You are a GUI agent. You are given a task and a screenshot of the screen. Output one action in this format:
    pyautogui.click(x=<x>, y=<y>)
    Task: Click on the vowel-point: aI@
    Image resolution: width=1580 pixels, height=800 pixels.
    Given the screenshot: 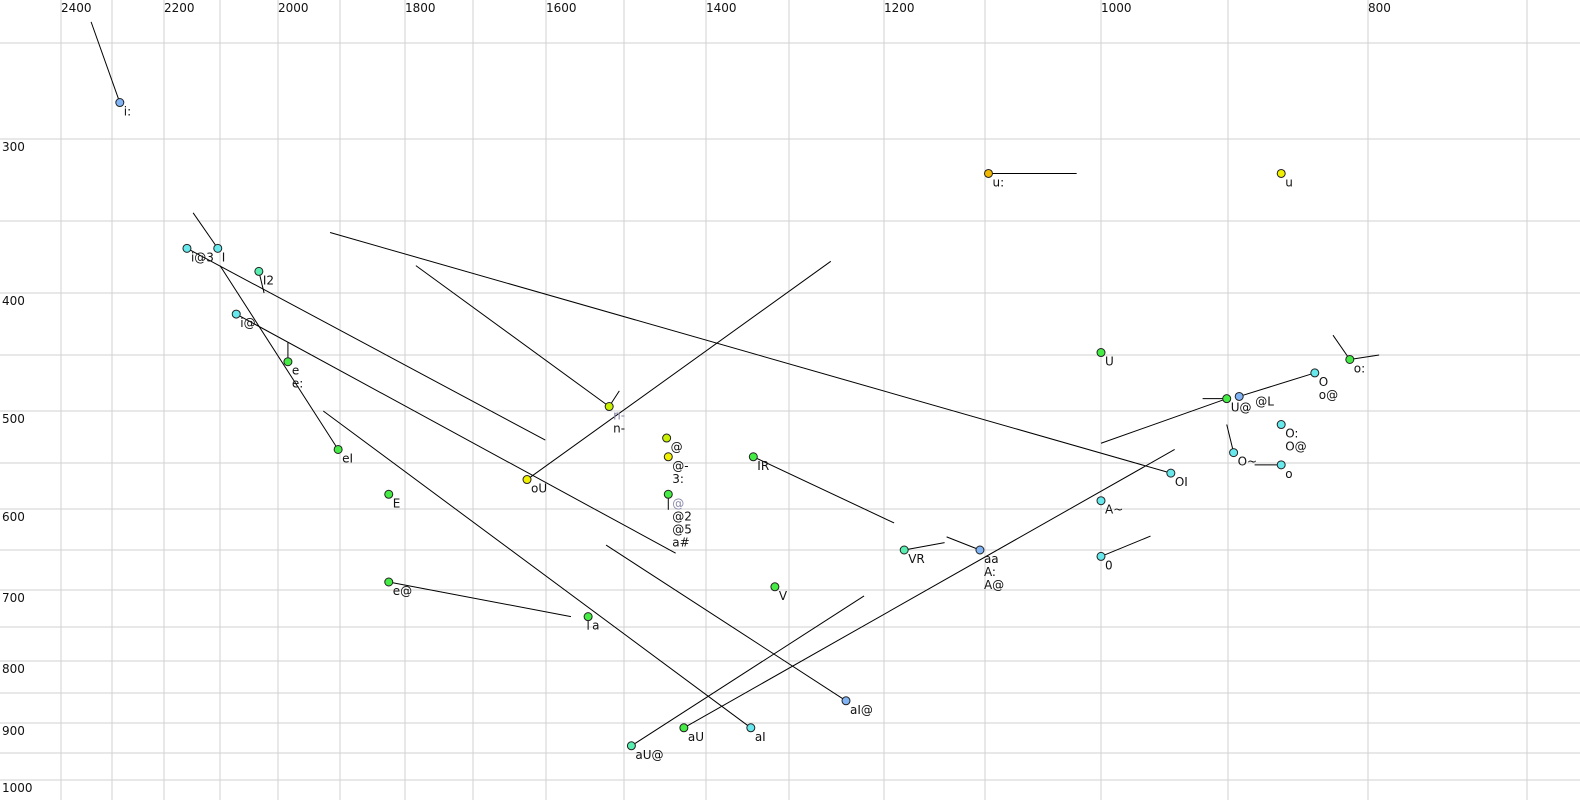 What is the action you would take?
    pyautogui.click(x=857, y=706)
    